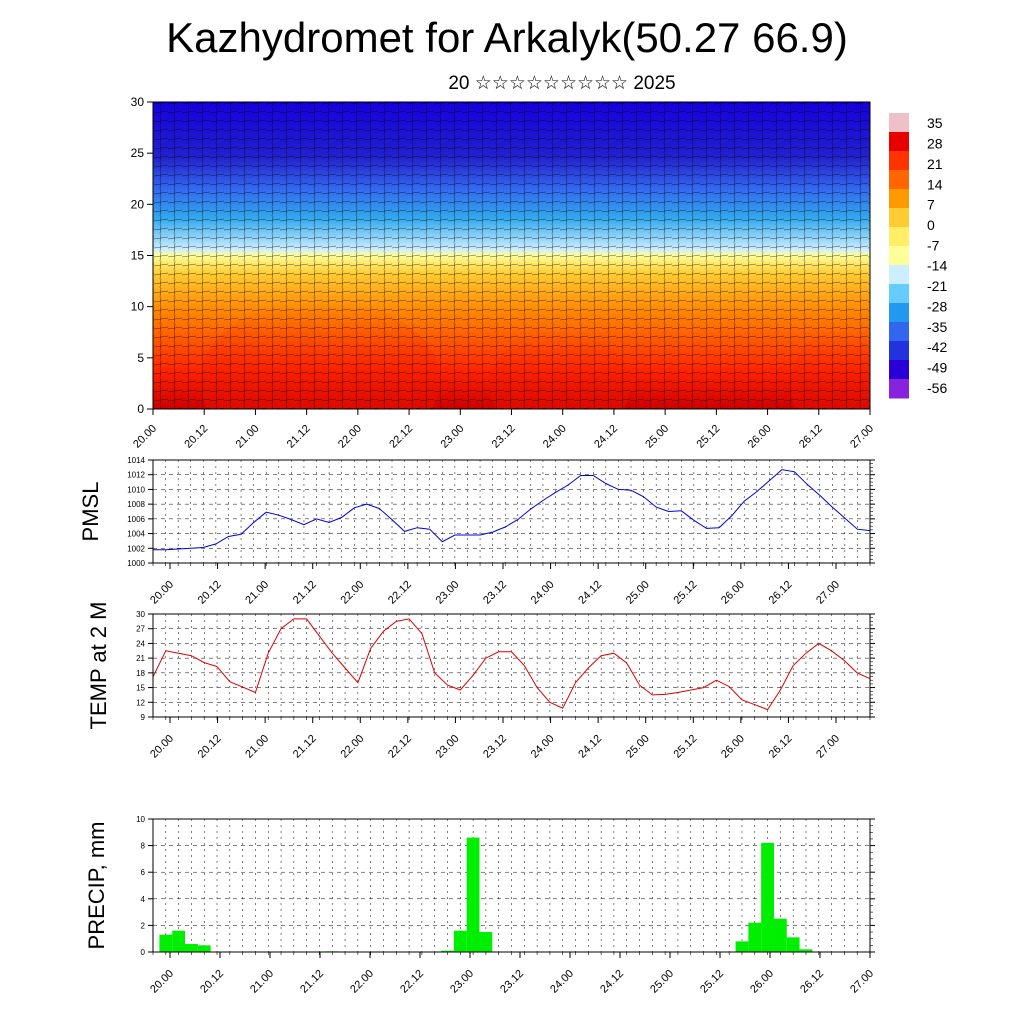  What do you see at coordinates (98, 666) in the screenshot?
I see `y-axis-label: TEMP at 2 M` at bounding box center [98, 666].